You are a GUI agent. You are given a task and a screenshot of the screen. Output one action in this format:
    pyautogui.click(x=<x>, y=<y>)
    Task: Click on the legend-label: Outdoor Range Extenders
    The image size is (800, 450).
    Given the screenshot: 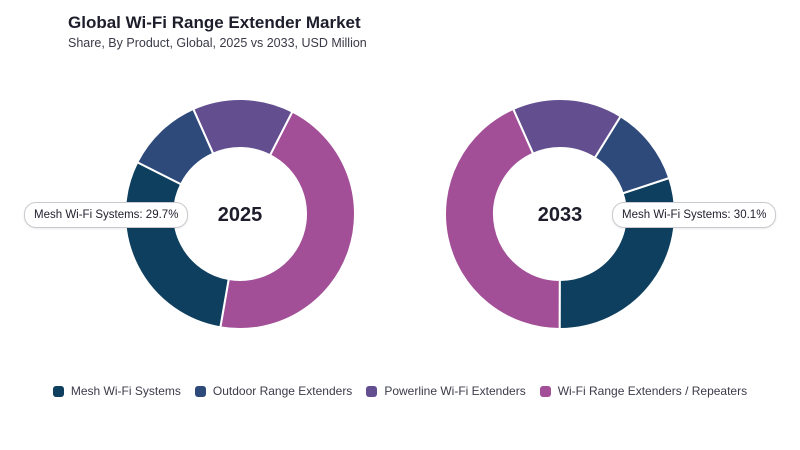 What is the action you would take?
    pyautogui.click(x=282, y=391)
    